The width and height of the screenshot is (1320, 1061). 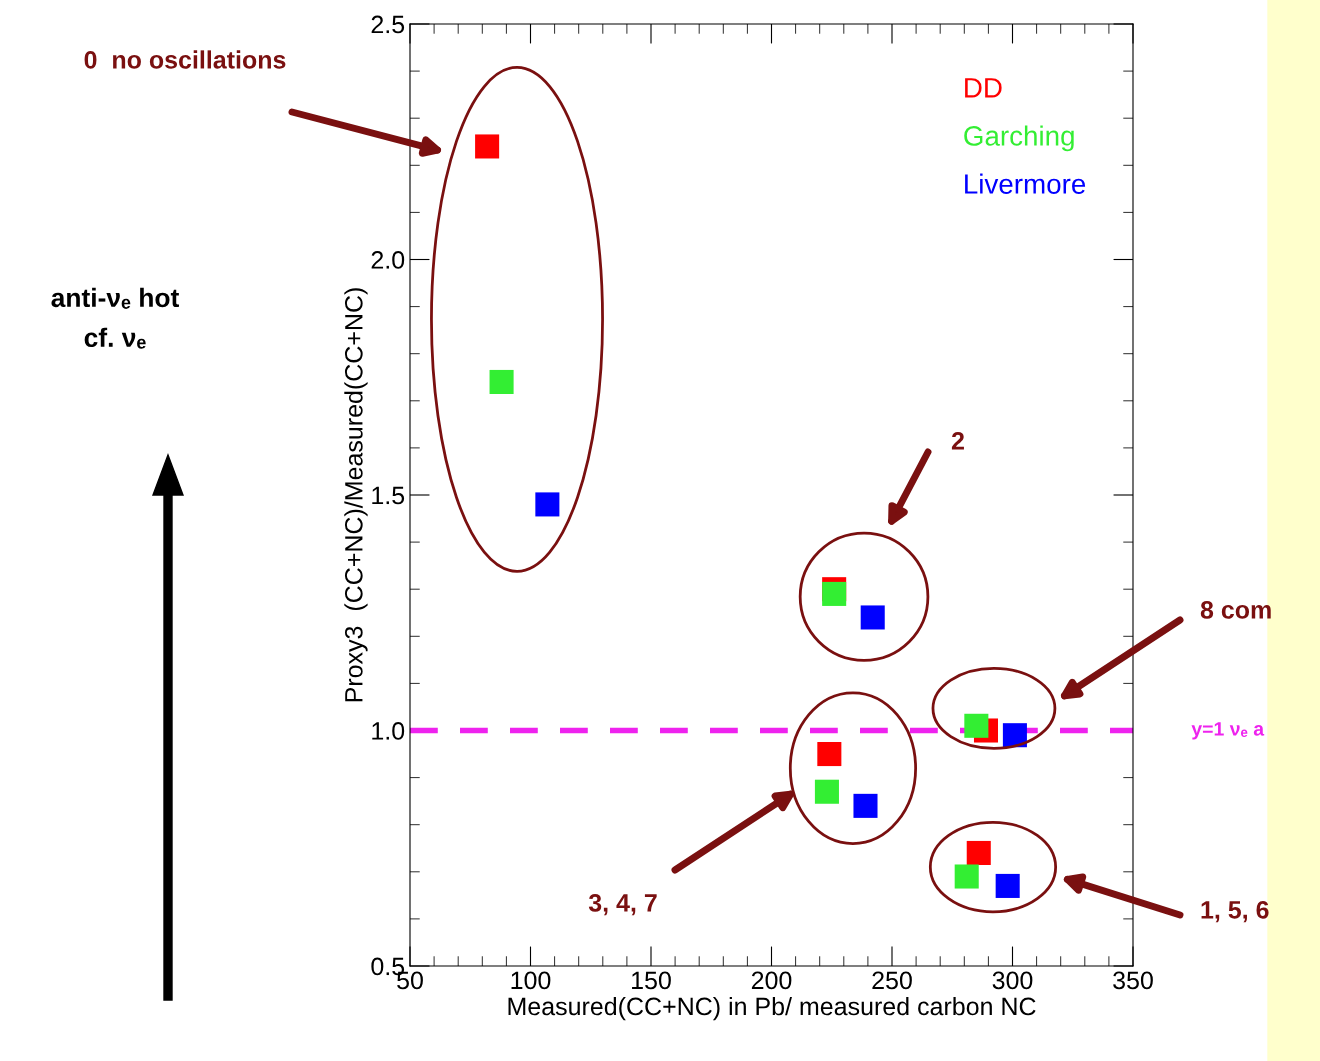 I want to click on text: 0 no oscillations, so click(x=185, y=59).